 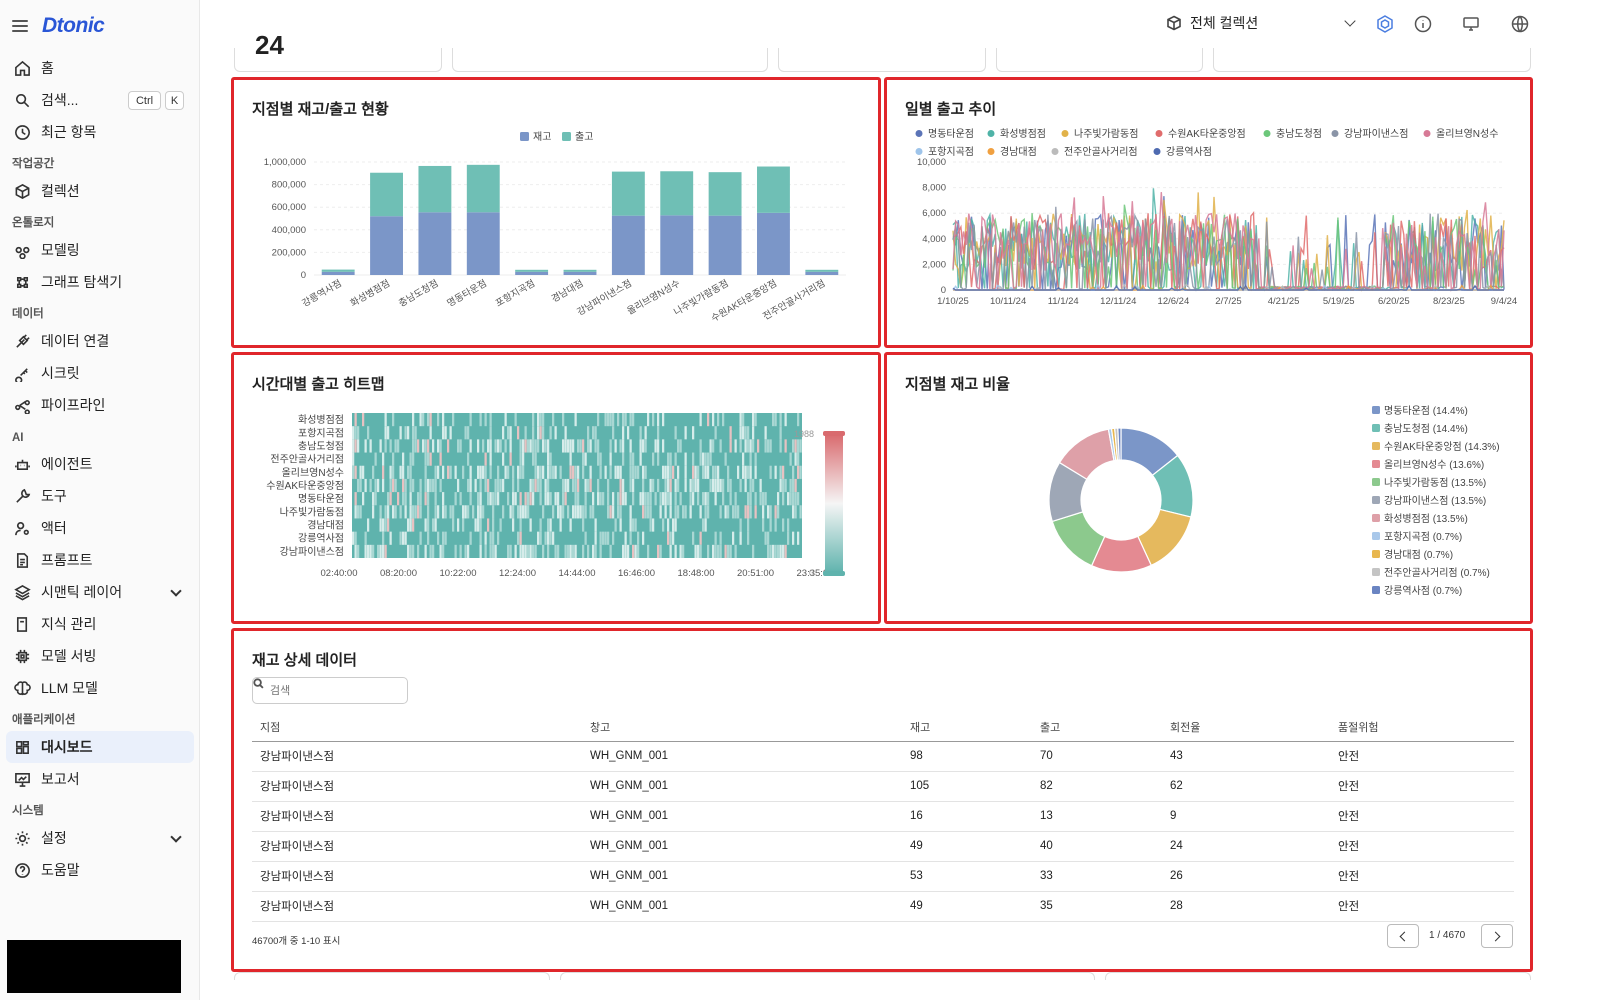 I want to click on sidebar-item-dashboard: 대시보드, so click(x=100, y=747).